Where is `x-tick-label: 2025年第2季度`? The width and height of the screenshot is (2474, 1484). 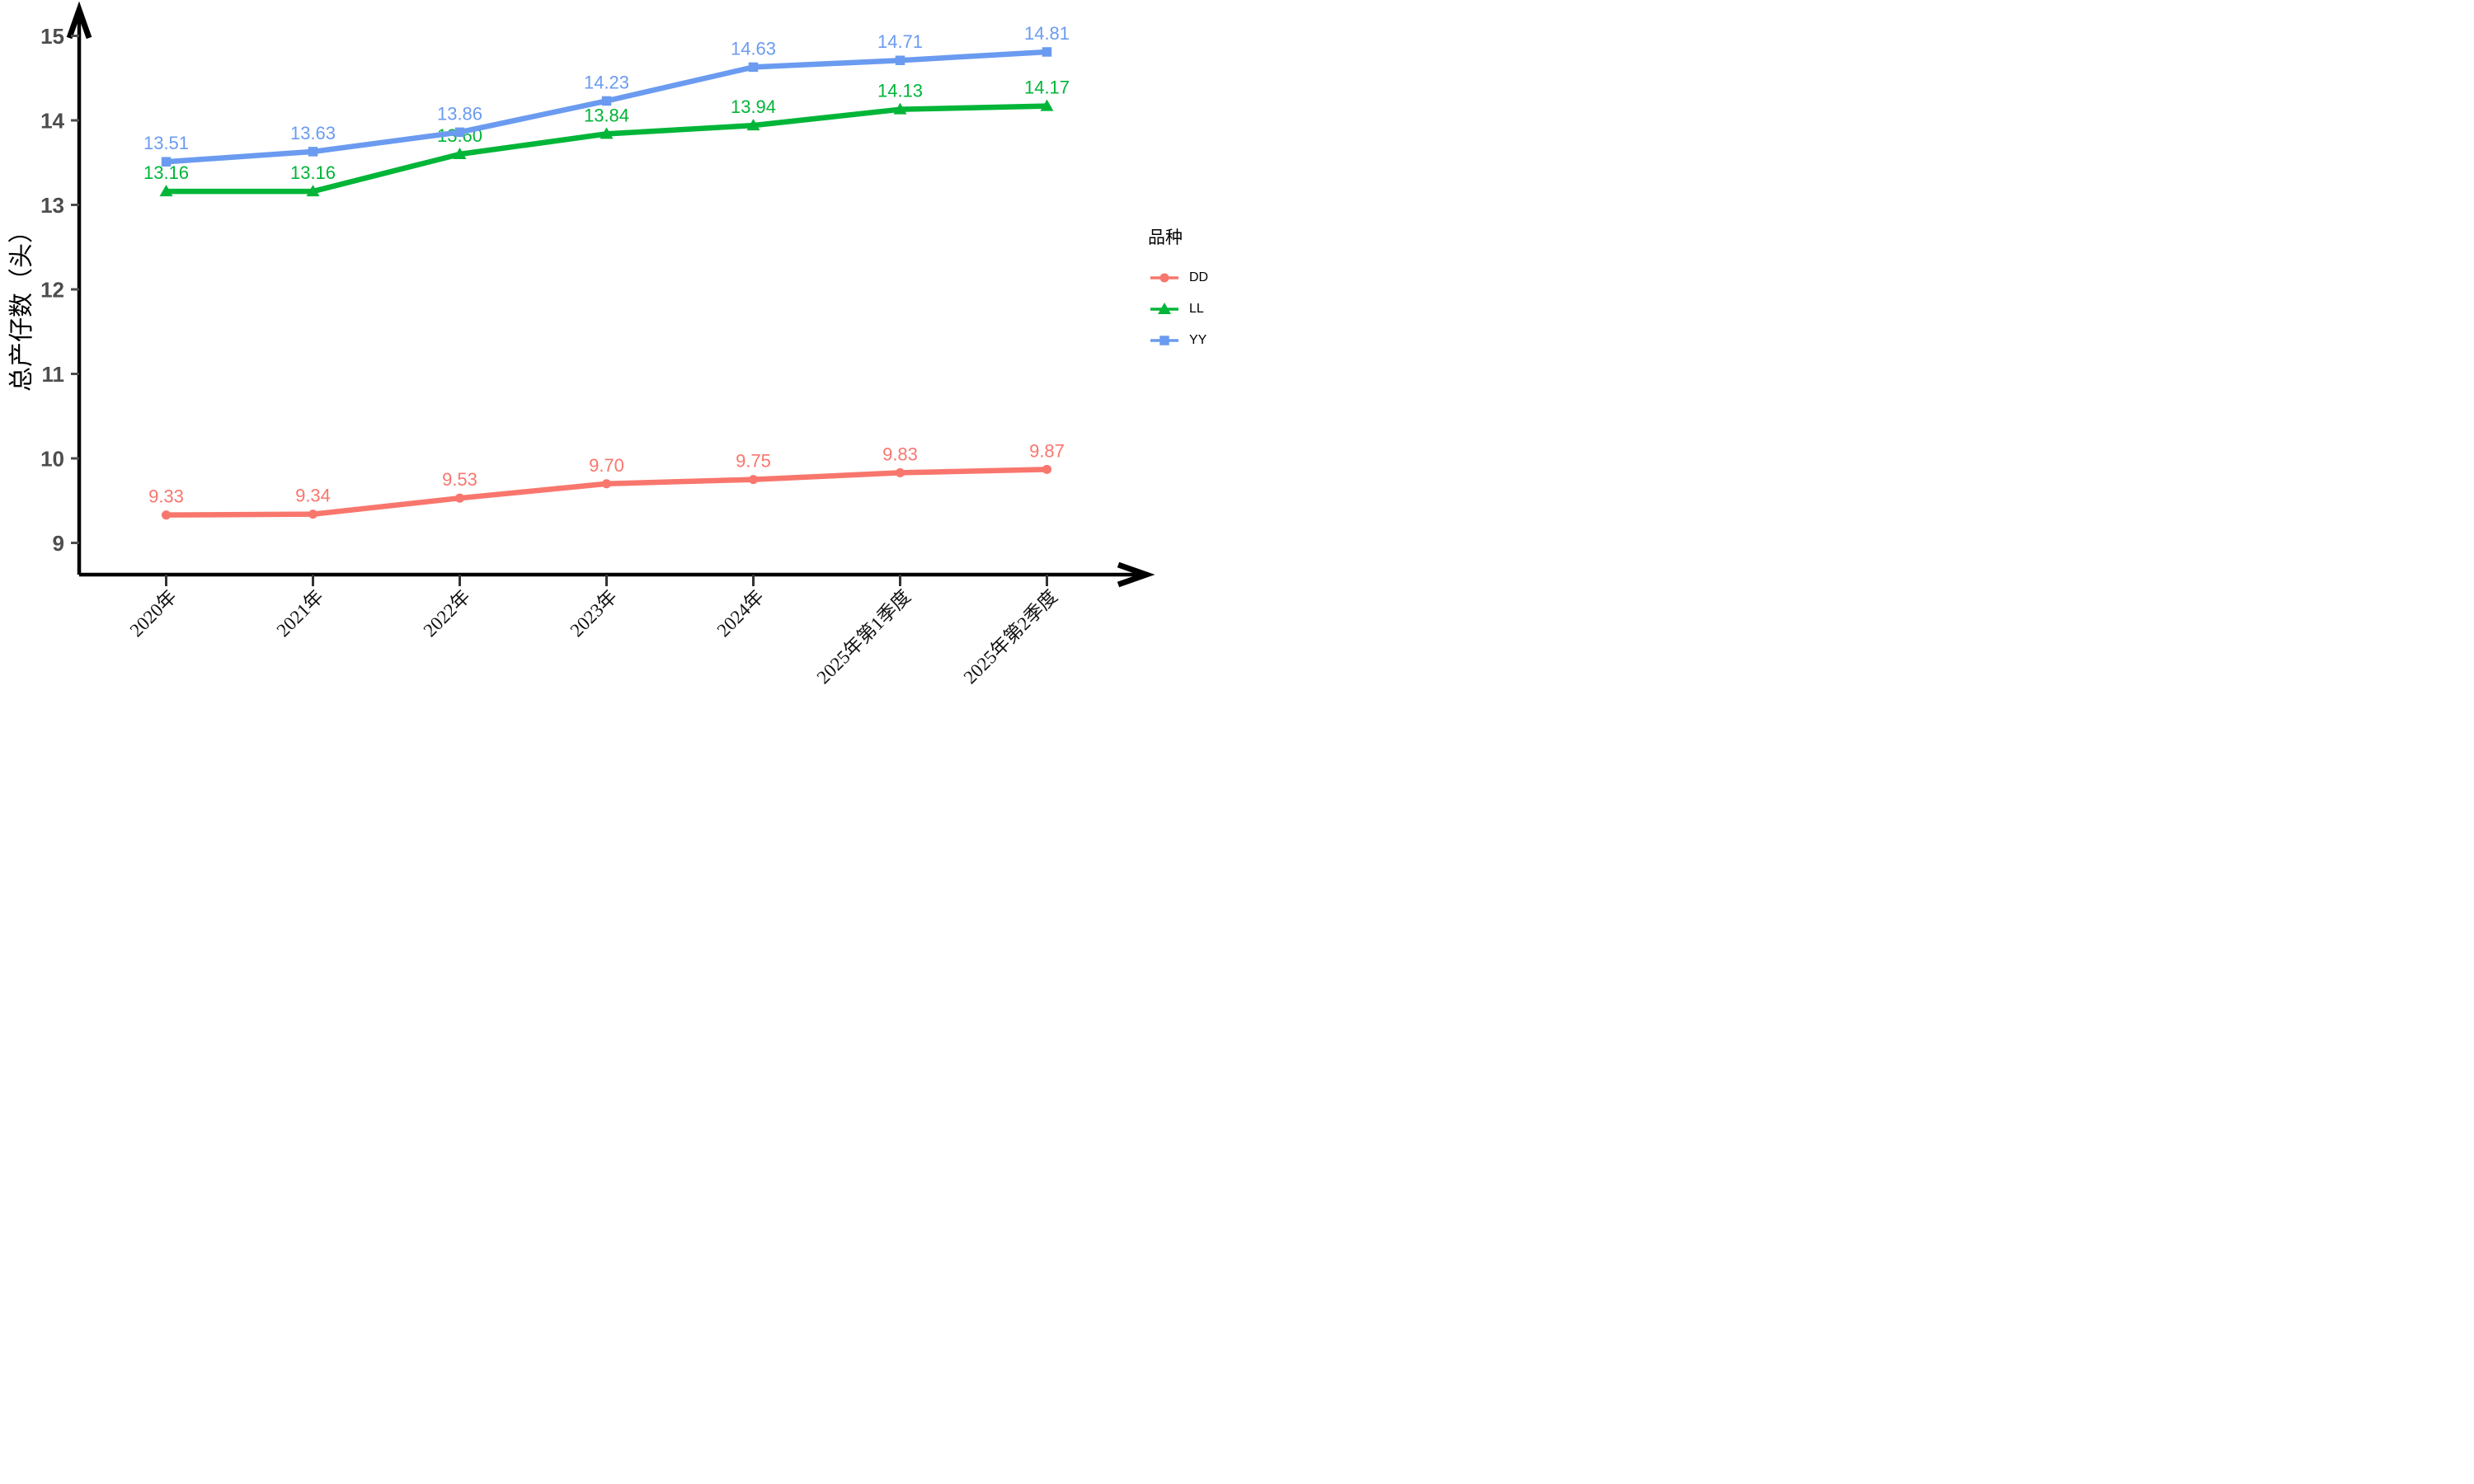
x-tick-label: 2025年第2季度 is located at coordinates (1010, 637).